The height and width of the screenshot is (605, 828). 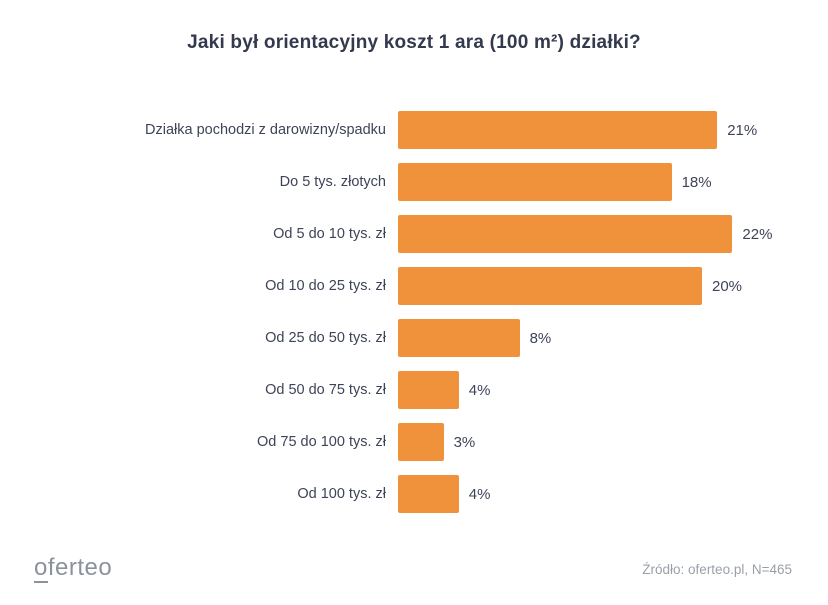 I want to click on bar-category-label: Od 5 do 10 tys. zł, so click(x=329, y=234).